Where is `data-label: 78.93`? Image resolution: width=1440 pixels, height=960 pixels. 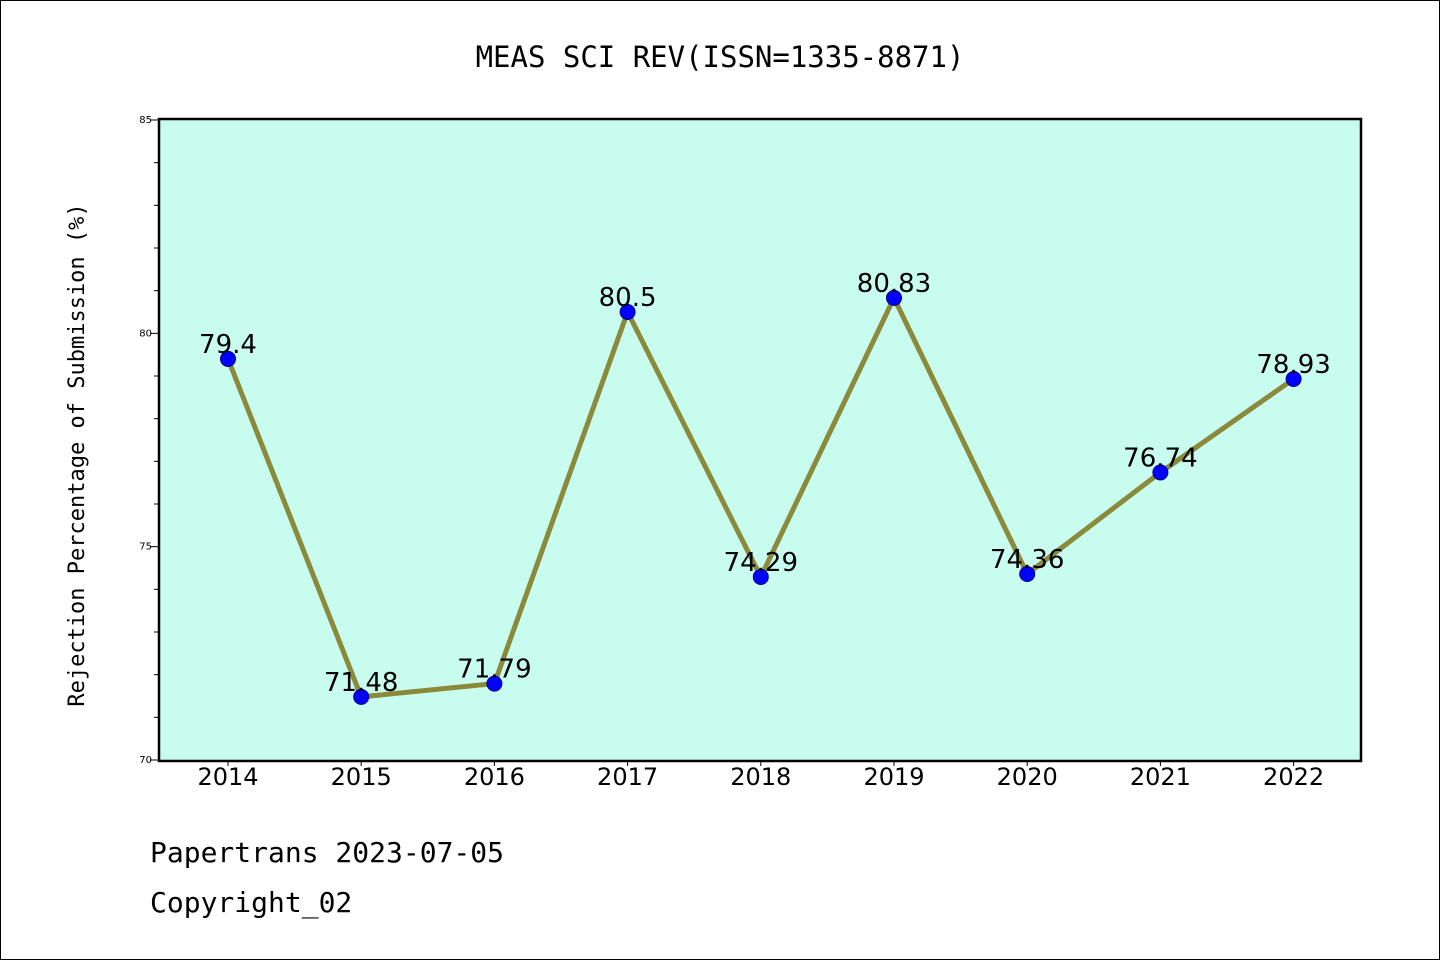 data-label: 78.93 is located at coordinates (1293, 365).